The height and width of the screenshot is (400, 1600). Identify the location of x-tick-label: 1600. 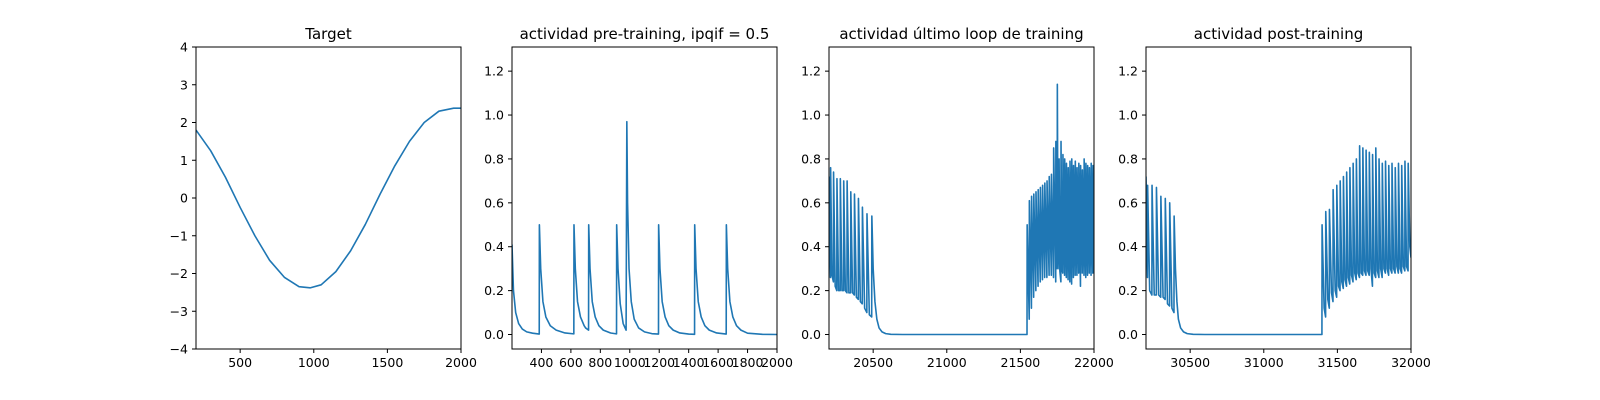
(718, 362).